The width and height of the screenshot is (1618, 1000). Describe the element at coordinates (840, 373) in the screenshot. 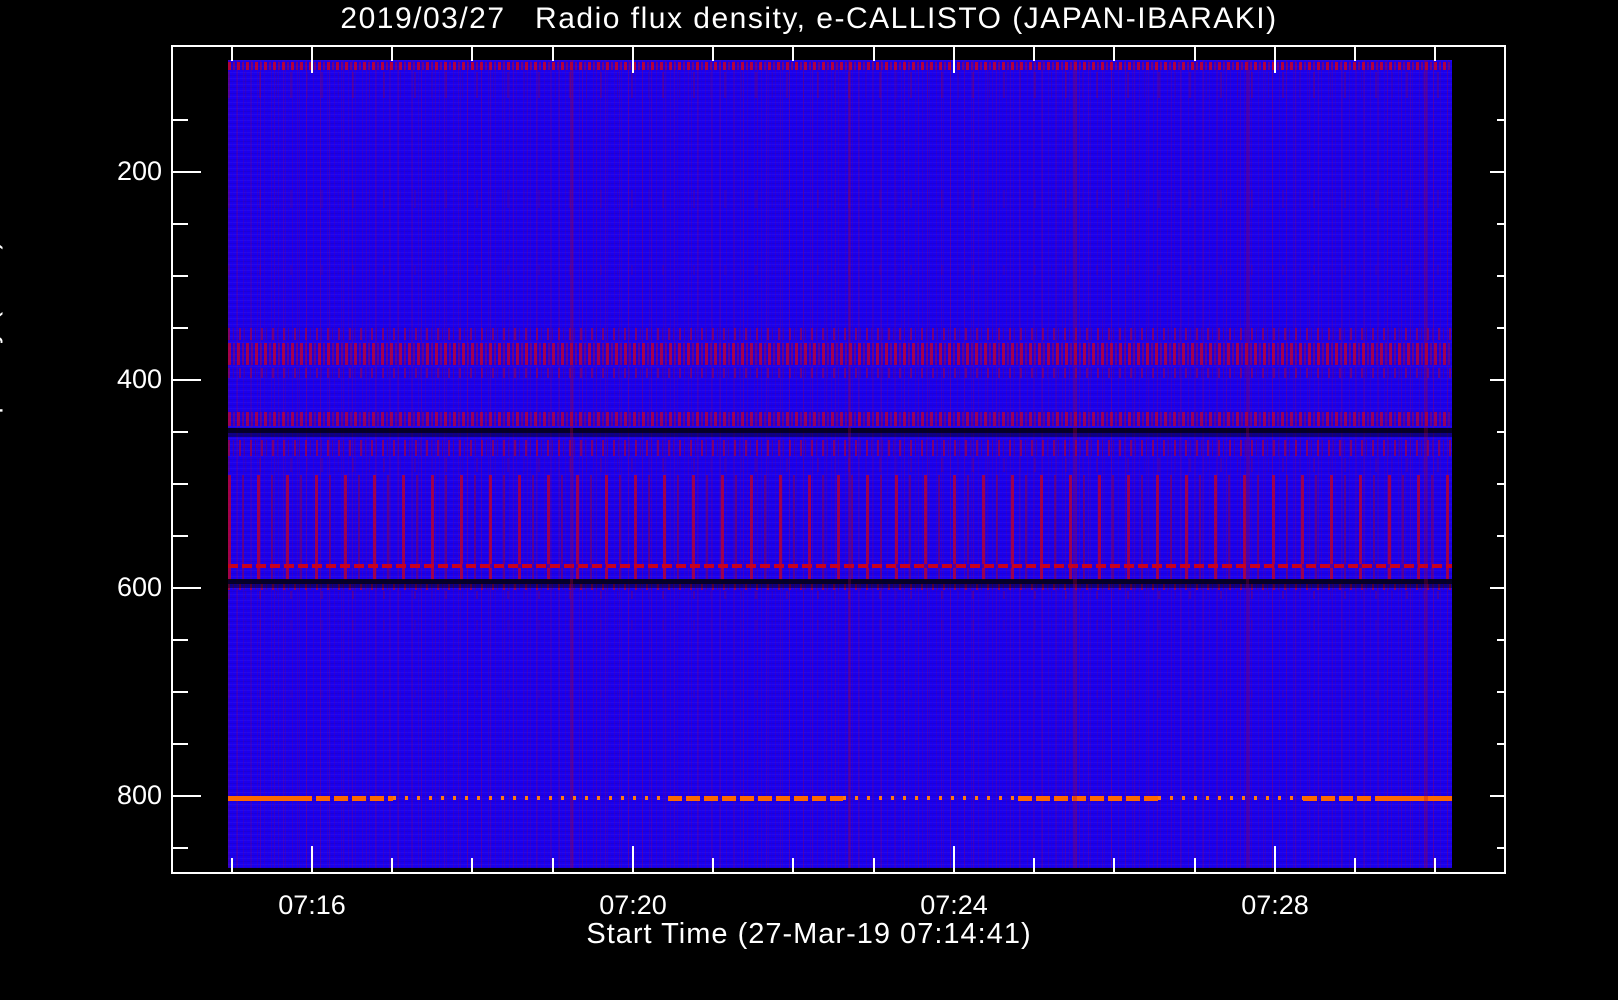

I see `feature-band-385mhz` at that location.